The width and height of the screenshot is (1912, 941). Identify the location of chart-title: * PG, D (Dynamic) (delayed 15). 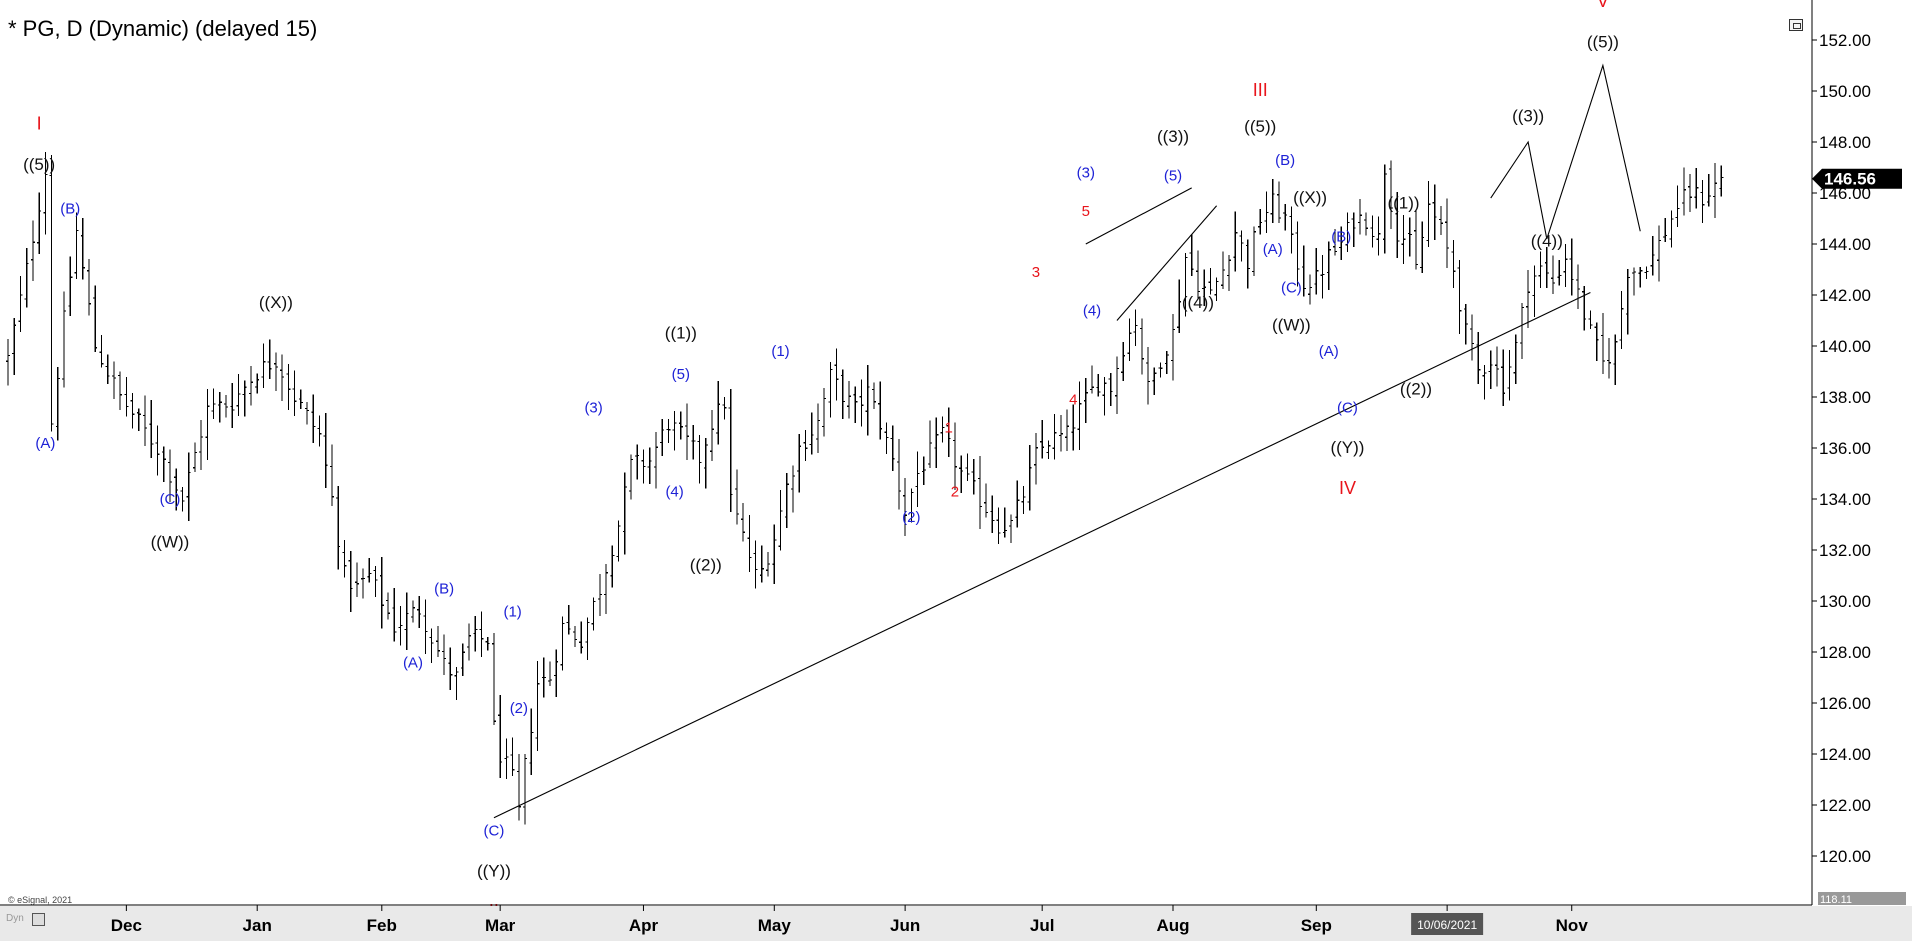
(163, 28).